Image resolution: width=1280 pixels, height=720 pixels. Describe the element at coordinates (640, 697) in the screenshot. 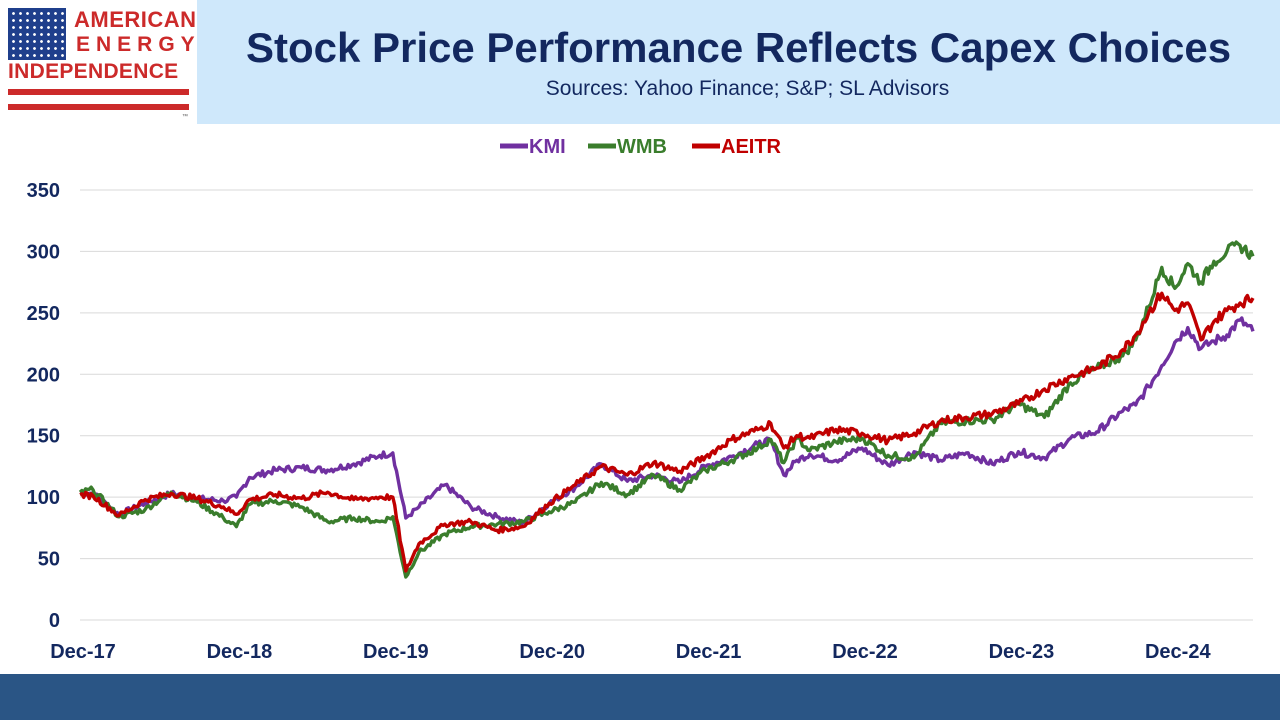

I see `footer-bar` at that location.